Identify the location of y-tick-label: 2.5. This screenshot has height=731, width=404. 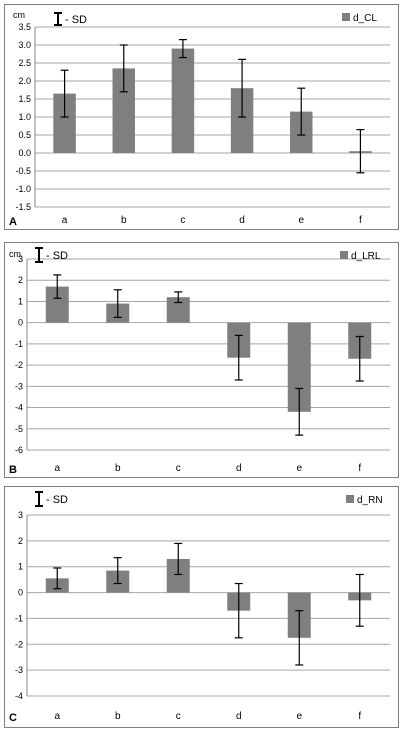
(24, 63).